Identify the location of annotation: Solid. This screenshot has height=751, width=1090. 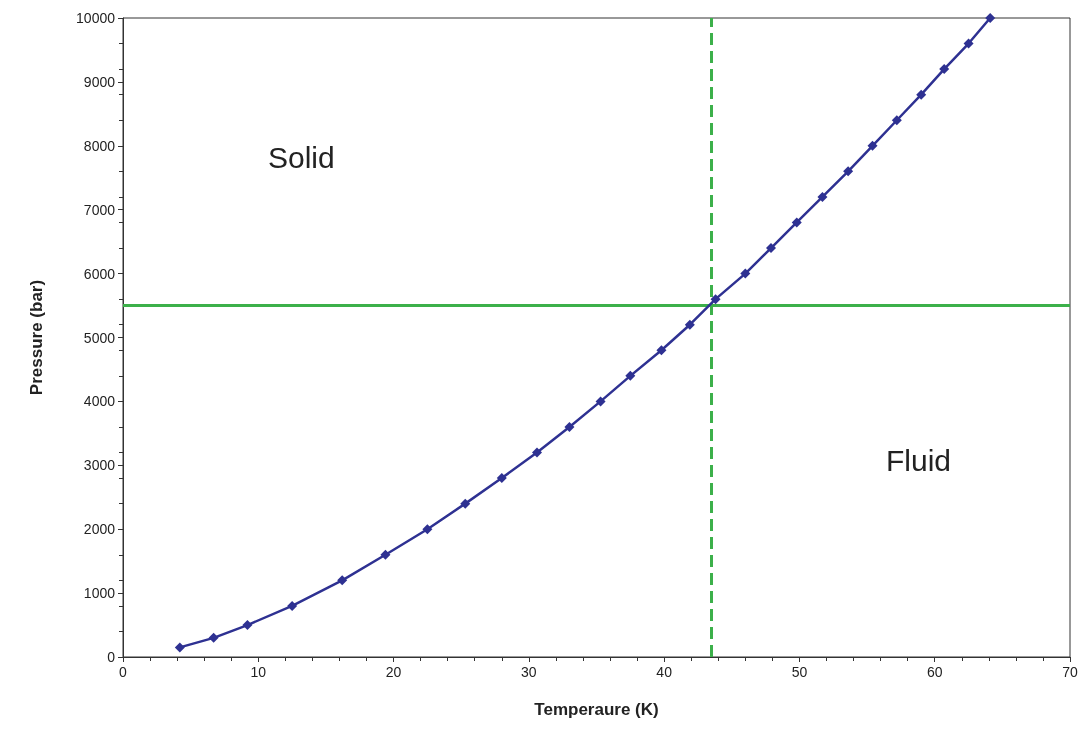
(301, 157).